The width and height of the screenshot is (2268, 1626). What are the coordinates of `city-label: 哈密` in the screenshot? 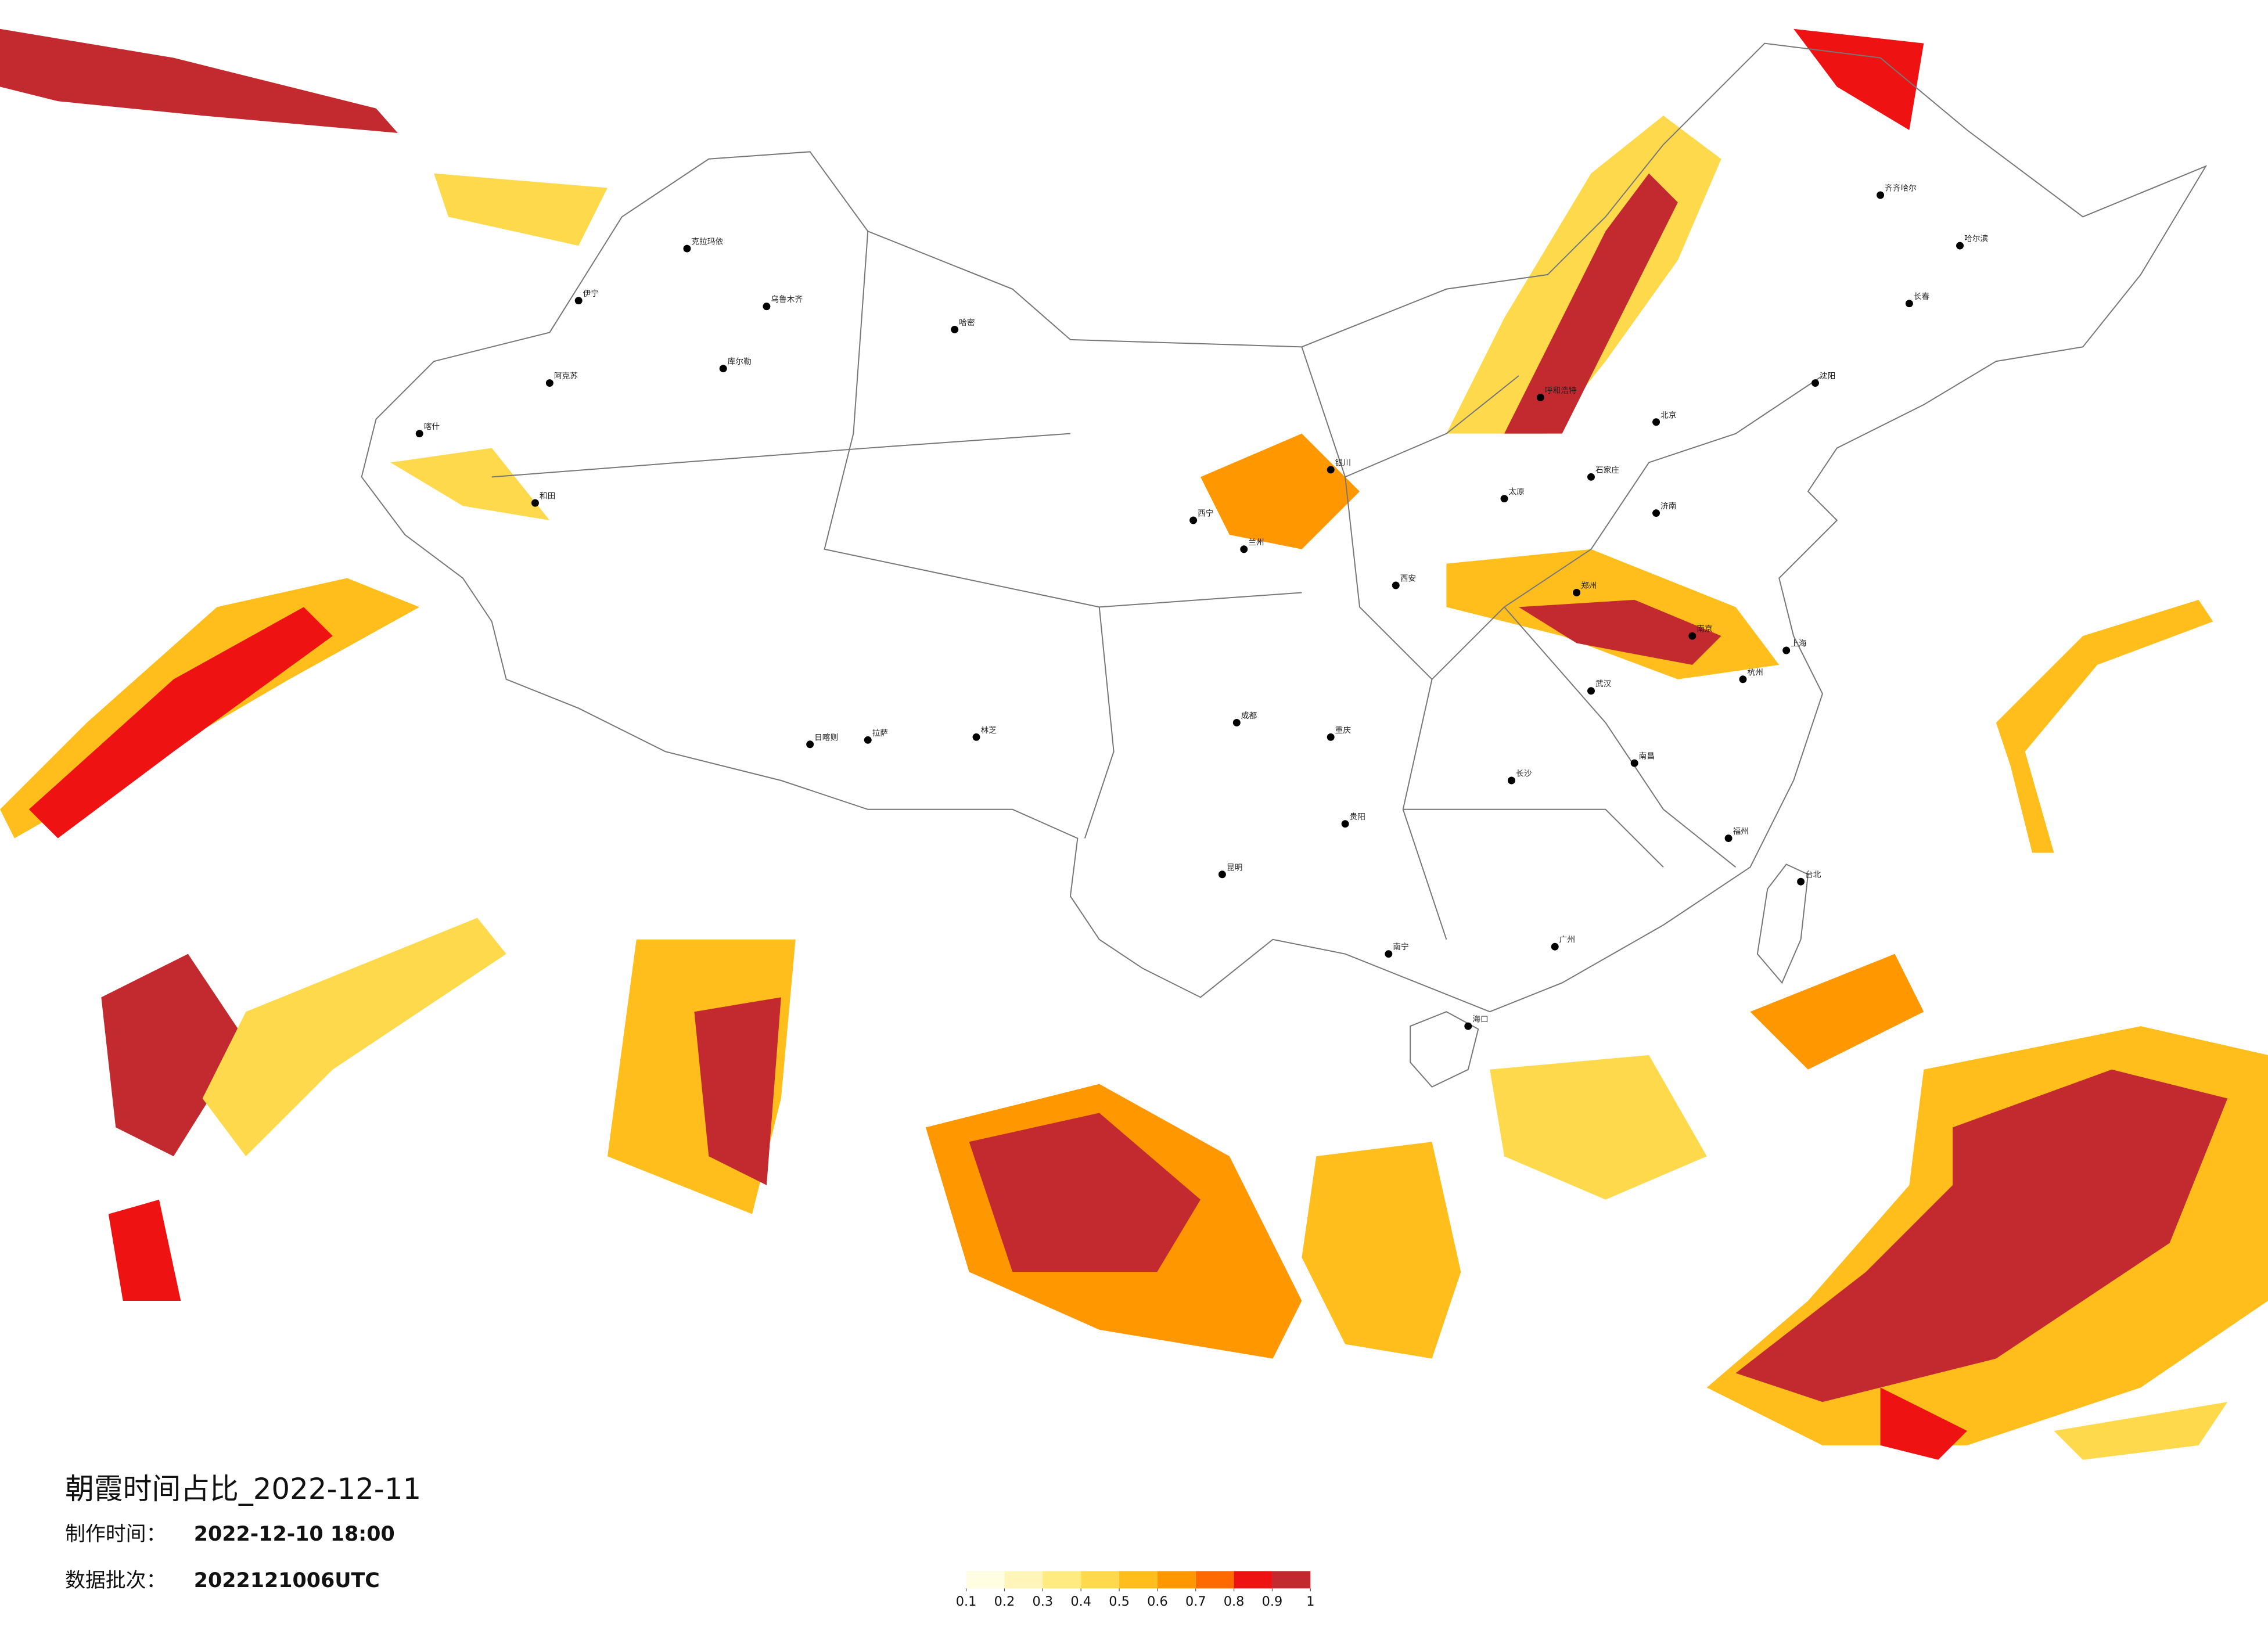 It's located at (967, 323).